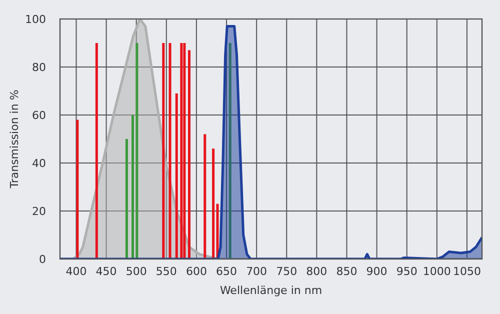 This screenshot has height=314, width=500. I want to click on y-axis-title: Transmission in %, so click(14, 140).